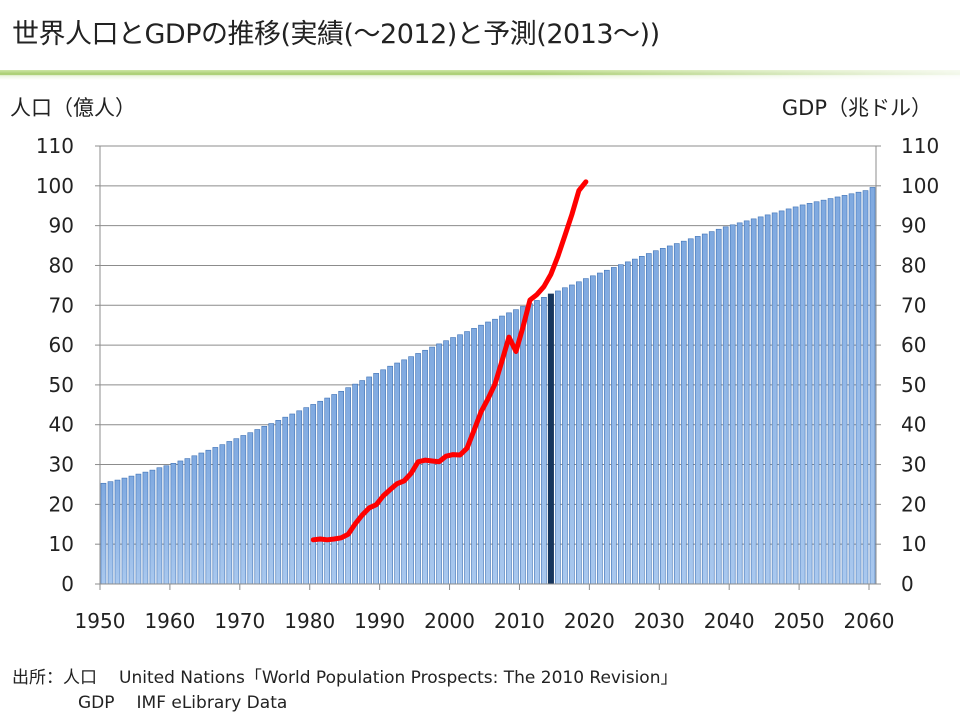 This screenshot has width=960, height=720. What do you see at coordinates (61, 305) in the screenshot?
I see `y-tick-label-left: 70` at bounding box center [61, 305].